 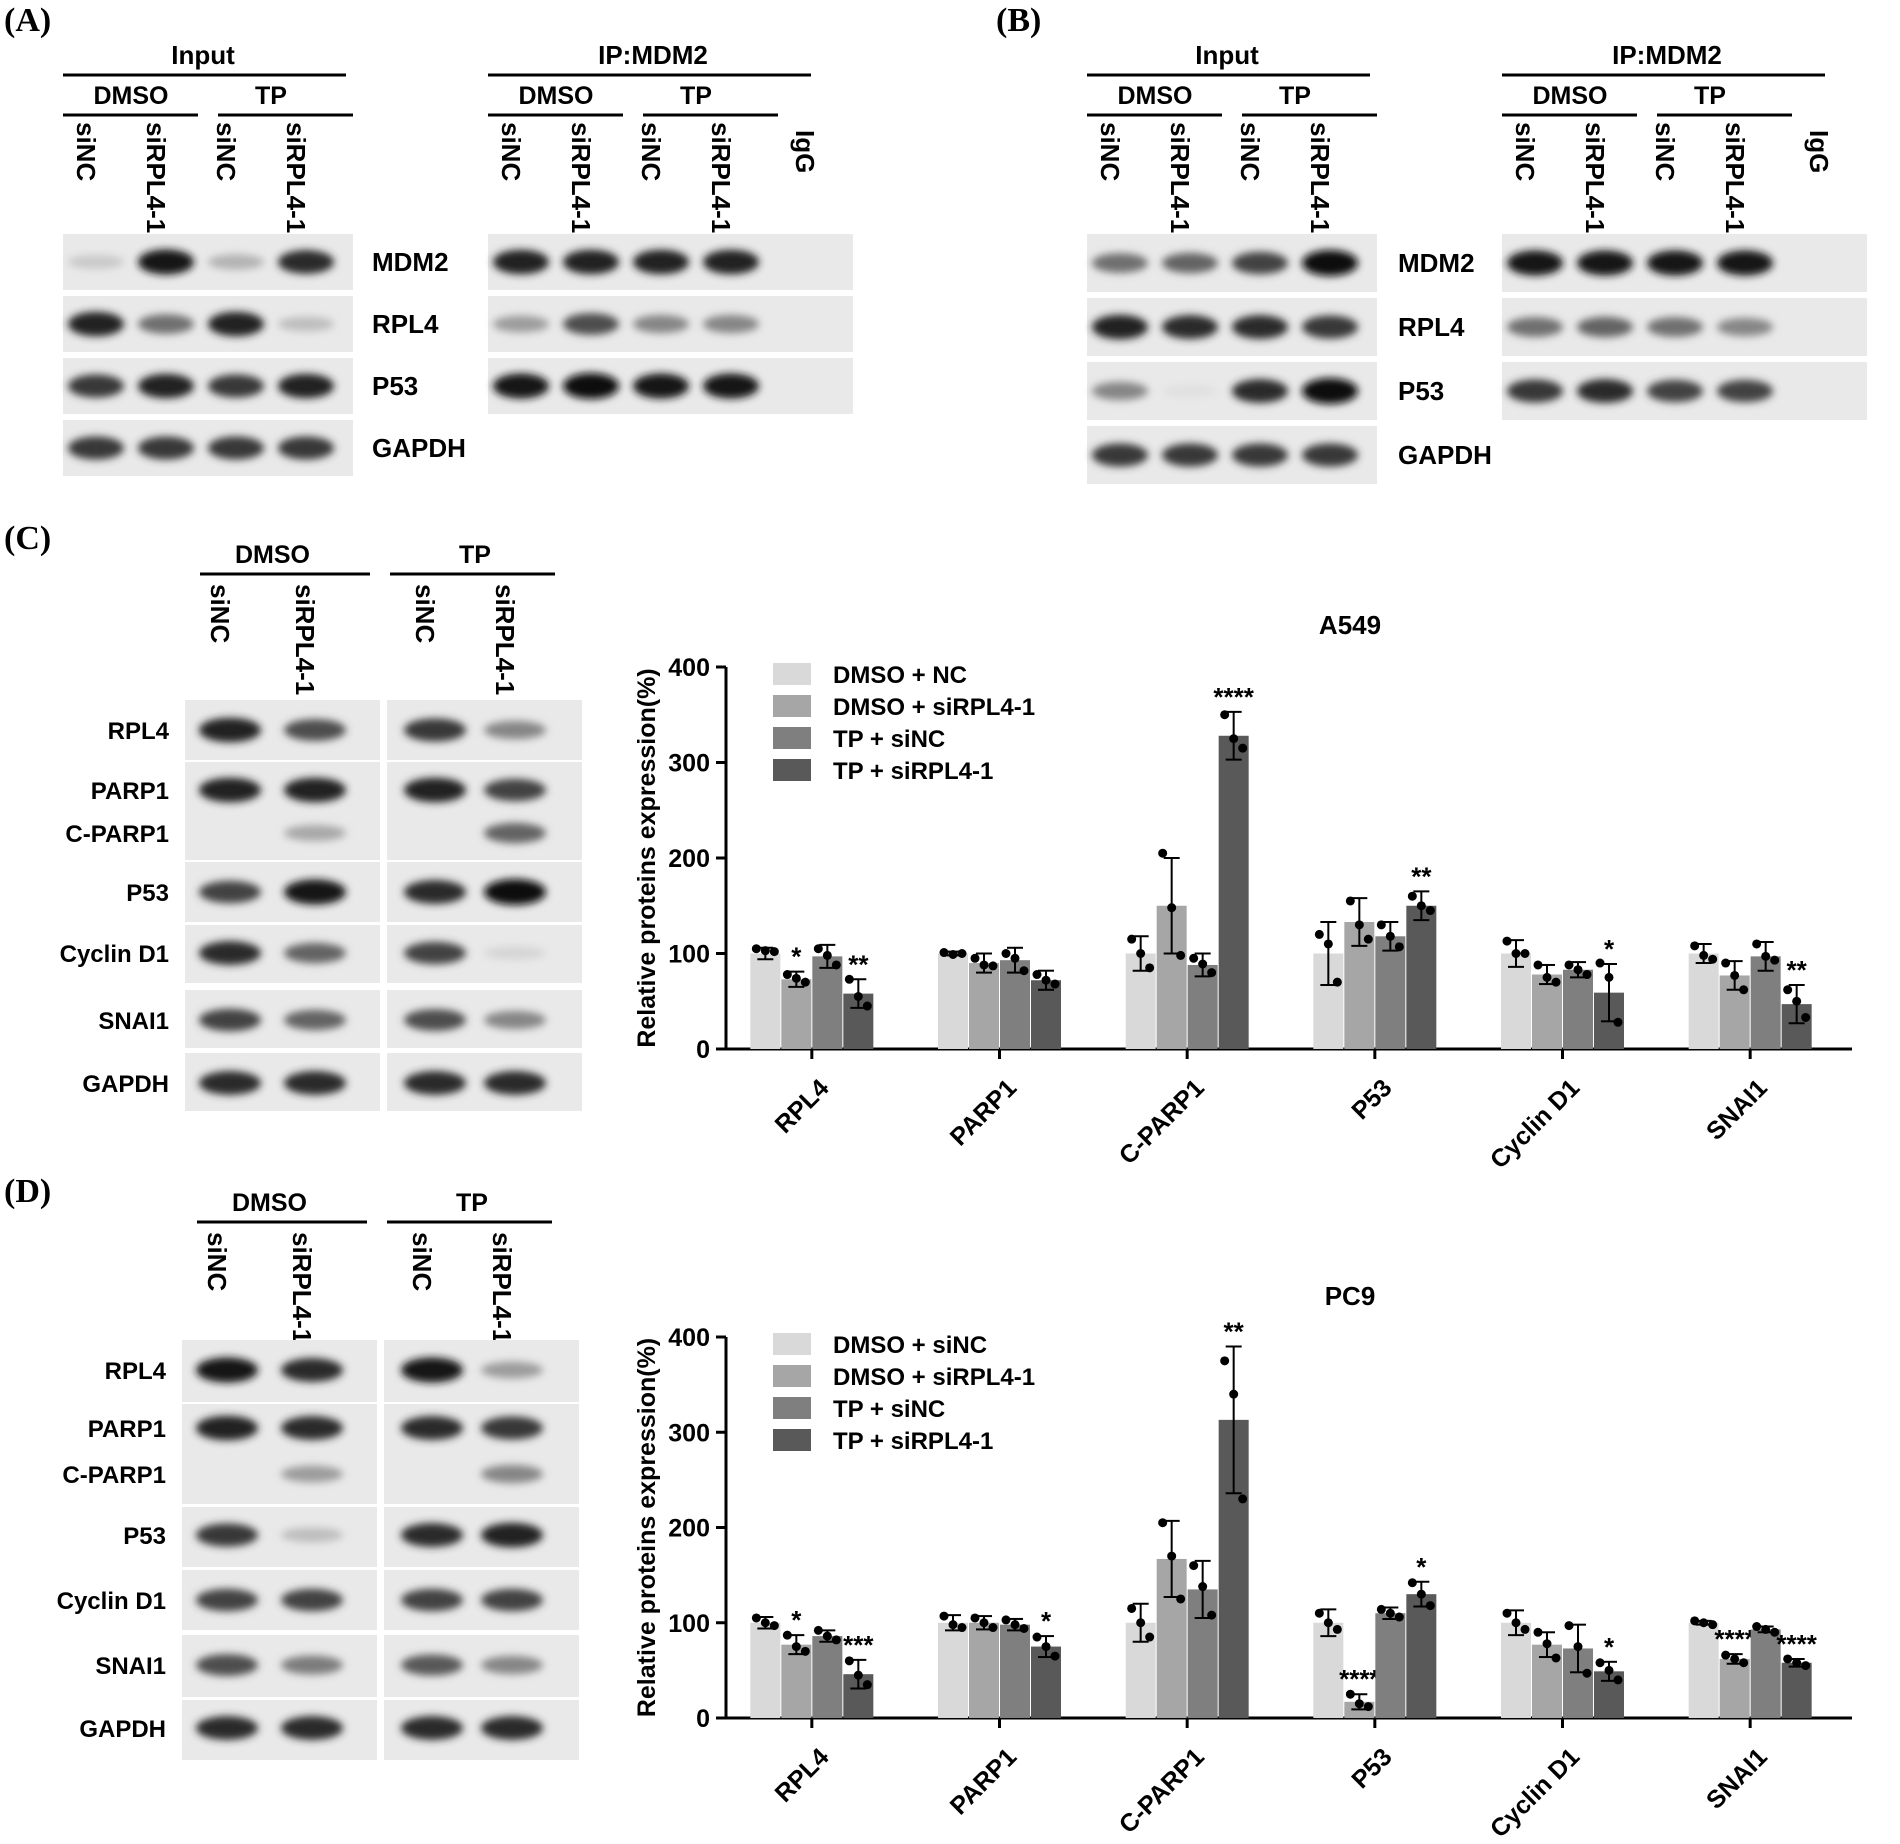 What do you see at coordinates (1667, 55) in the screenshot?
I see `ip-header: IP:MDM2` at bounding box center [1667, 55].